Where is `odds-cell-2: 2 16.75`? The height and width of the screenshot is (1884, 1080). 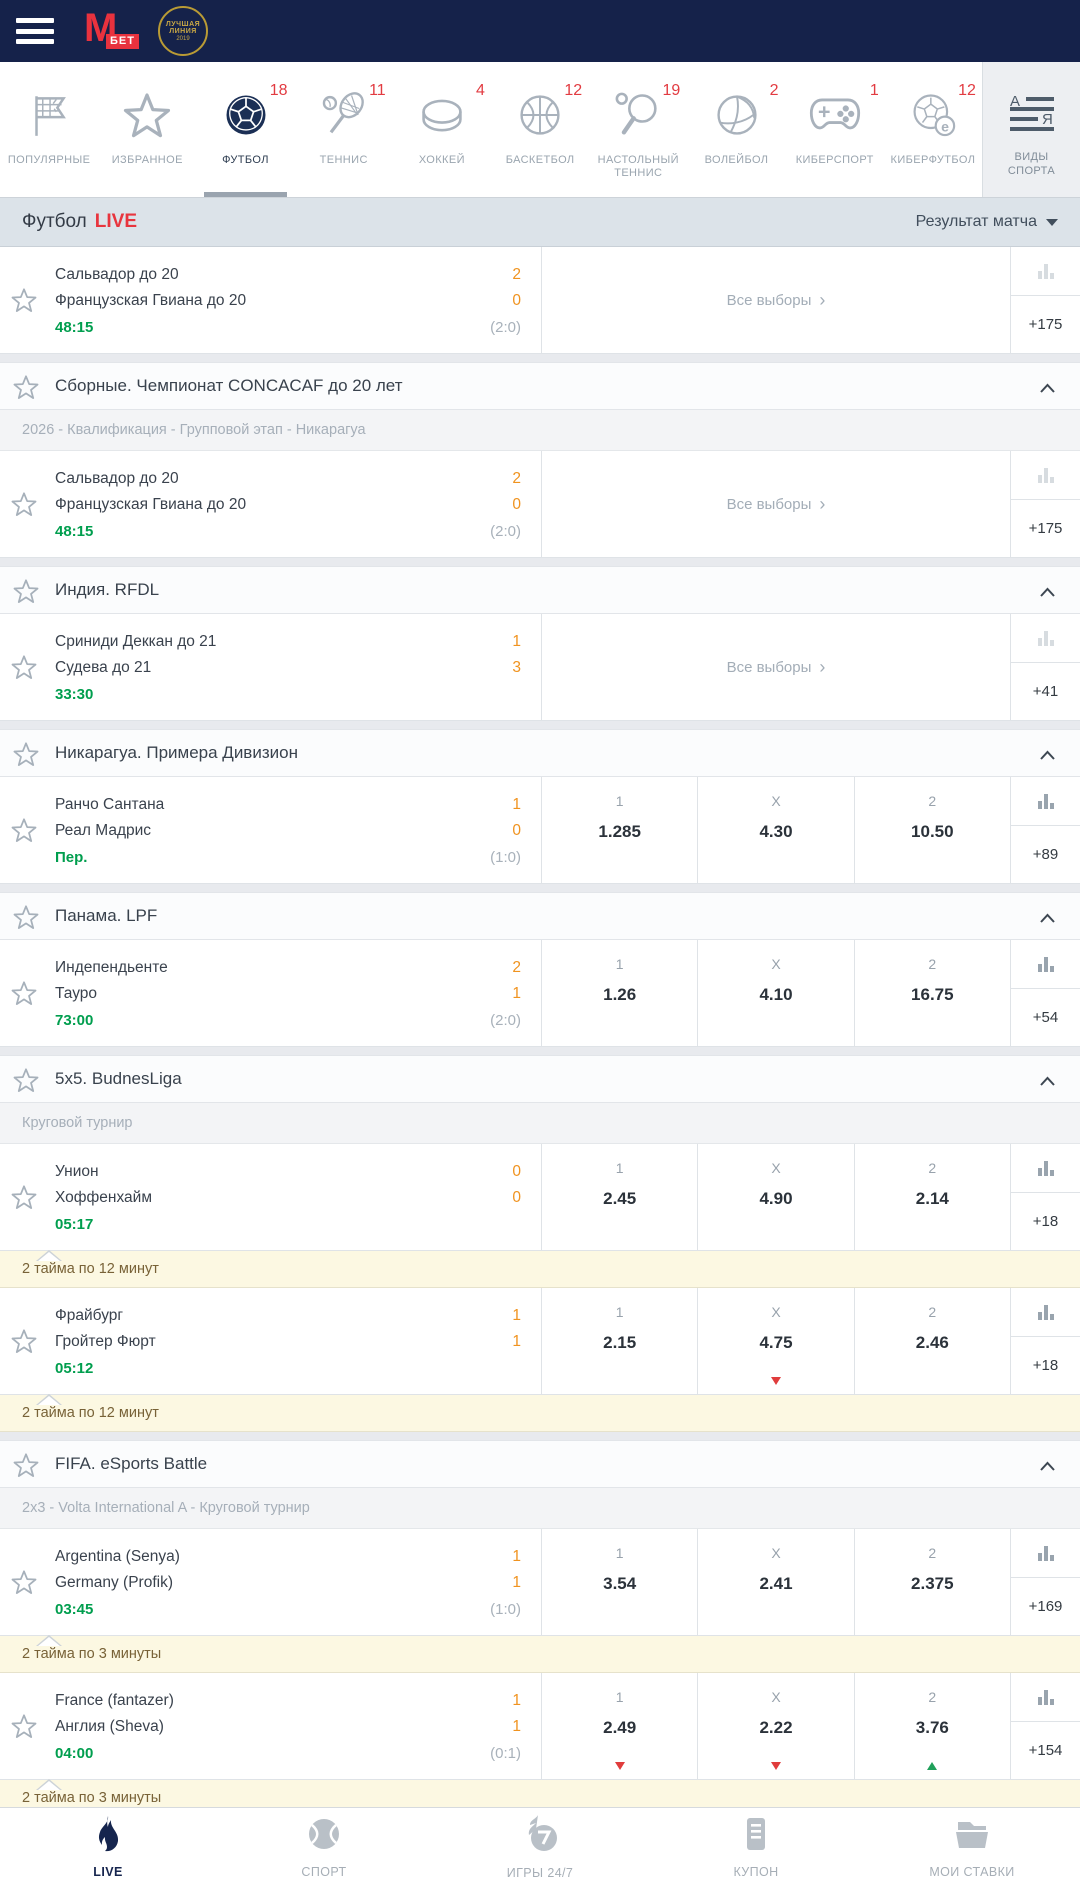
odds-cell-2: 2 16.75 is located at coordinates (931, 993).